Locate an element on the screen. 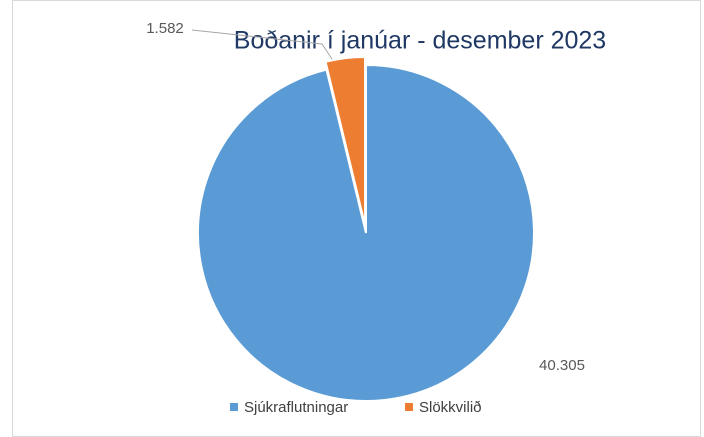  pie-slice is located at coordinates (345, 141).